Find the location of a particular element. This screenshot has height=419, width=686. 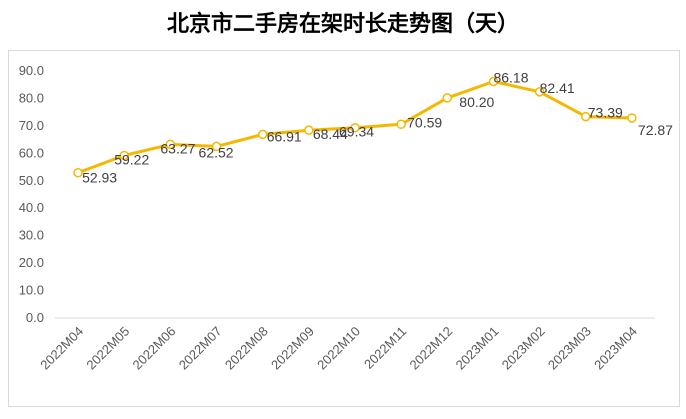

y-tick-label: 20.0 is located at coordinates (31, 262).